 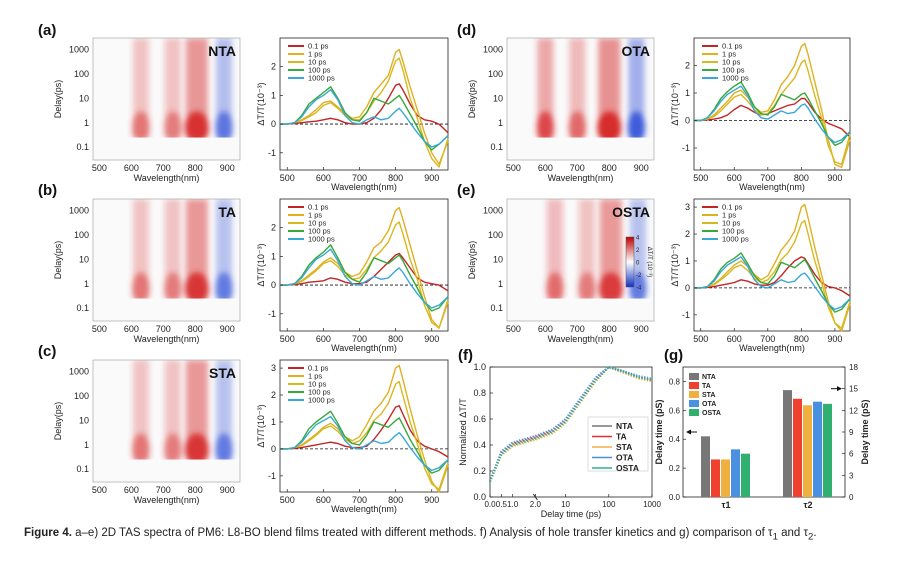 I want to click on y-tick-label: 0.6, so click(x=479, y=419).